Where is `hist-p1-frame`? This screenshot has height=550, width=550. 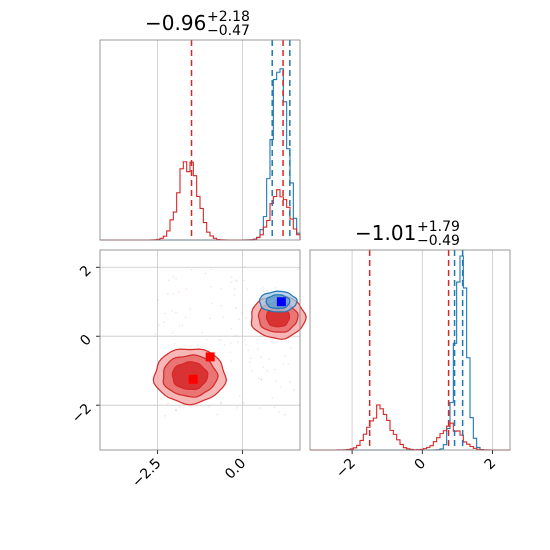 hist-p1-frame is located at coordinates (200, 140).